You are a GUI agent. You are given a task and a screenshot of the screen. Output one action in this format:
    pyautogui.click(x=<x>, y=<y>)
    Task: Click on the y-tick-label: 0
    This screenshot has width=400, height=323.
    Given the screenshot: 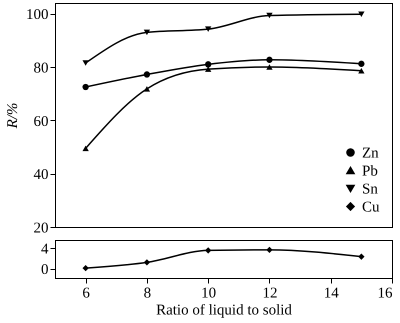 What is the action you would take?
    pyautogui.click(x=44, y=270)
    